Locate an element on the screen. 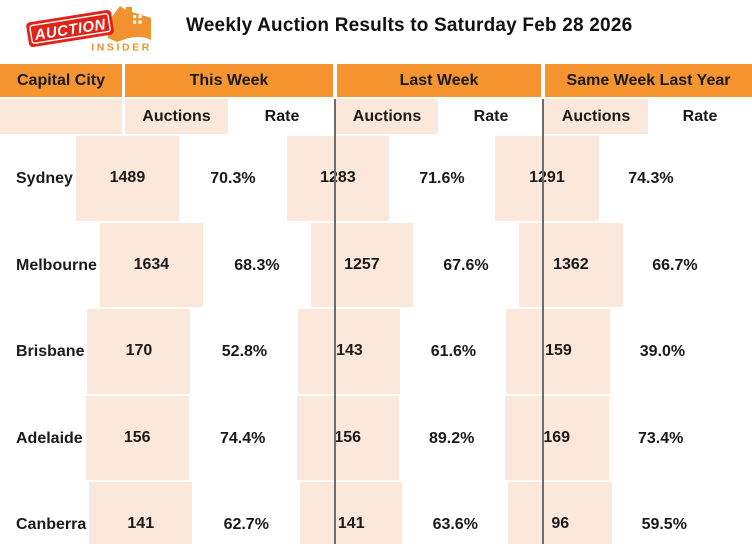 The width and height of the screenshot is (752, 544). this-week-rate-cell: 70.3% is located at coordinates (233, 179).